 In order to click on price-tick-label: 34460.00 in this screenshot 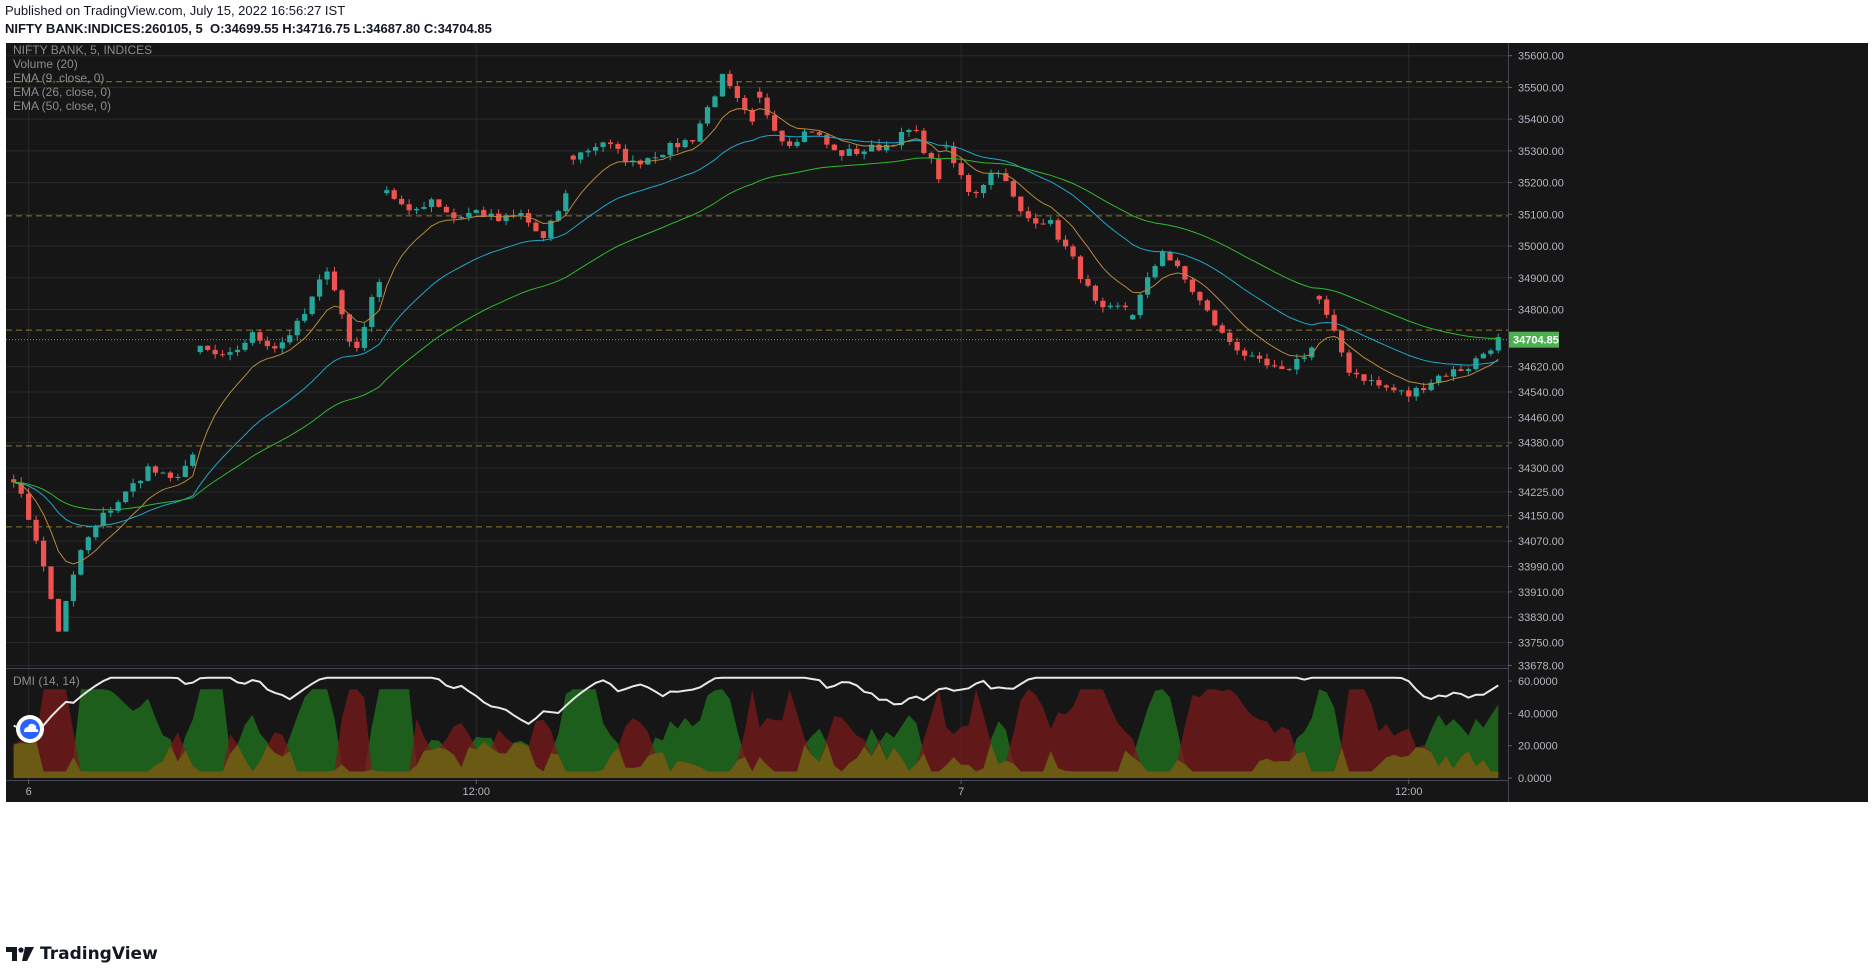, I will do `click(1541, 418)`.